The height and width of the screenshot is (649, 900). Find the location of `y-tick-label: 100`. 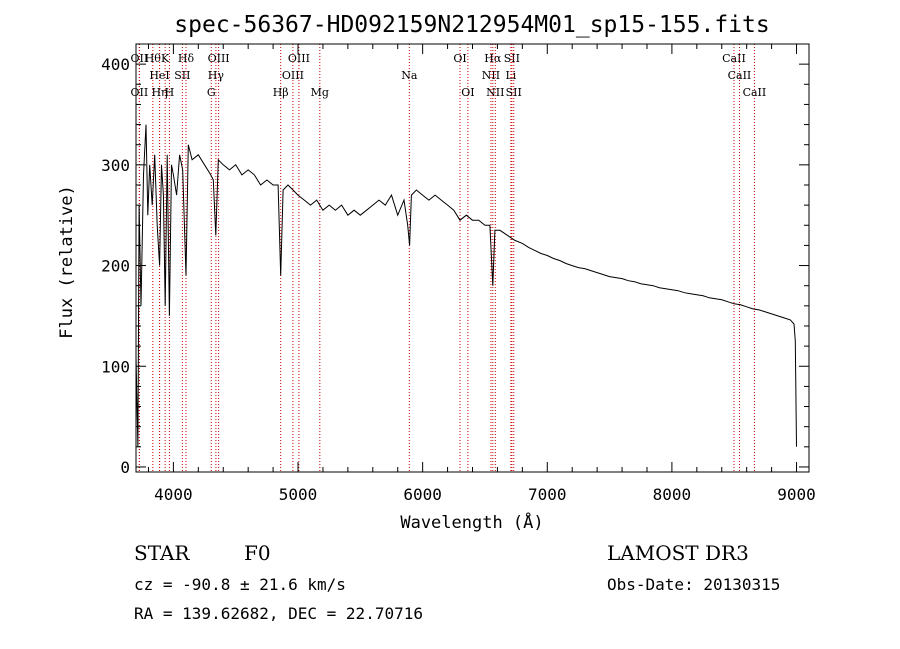

y-tick-label: 100 is located at coordinates (115, 366).